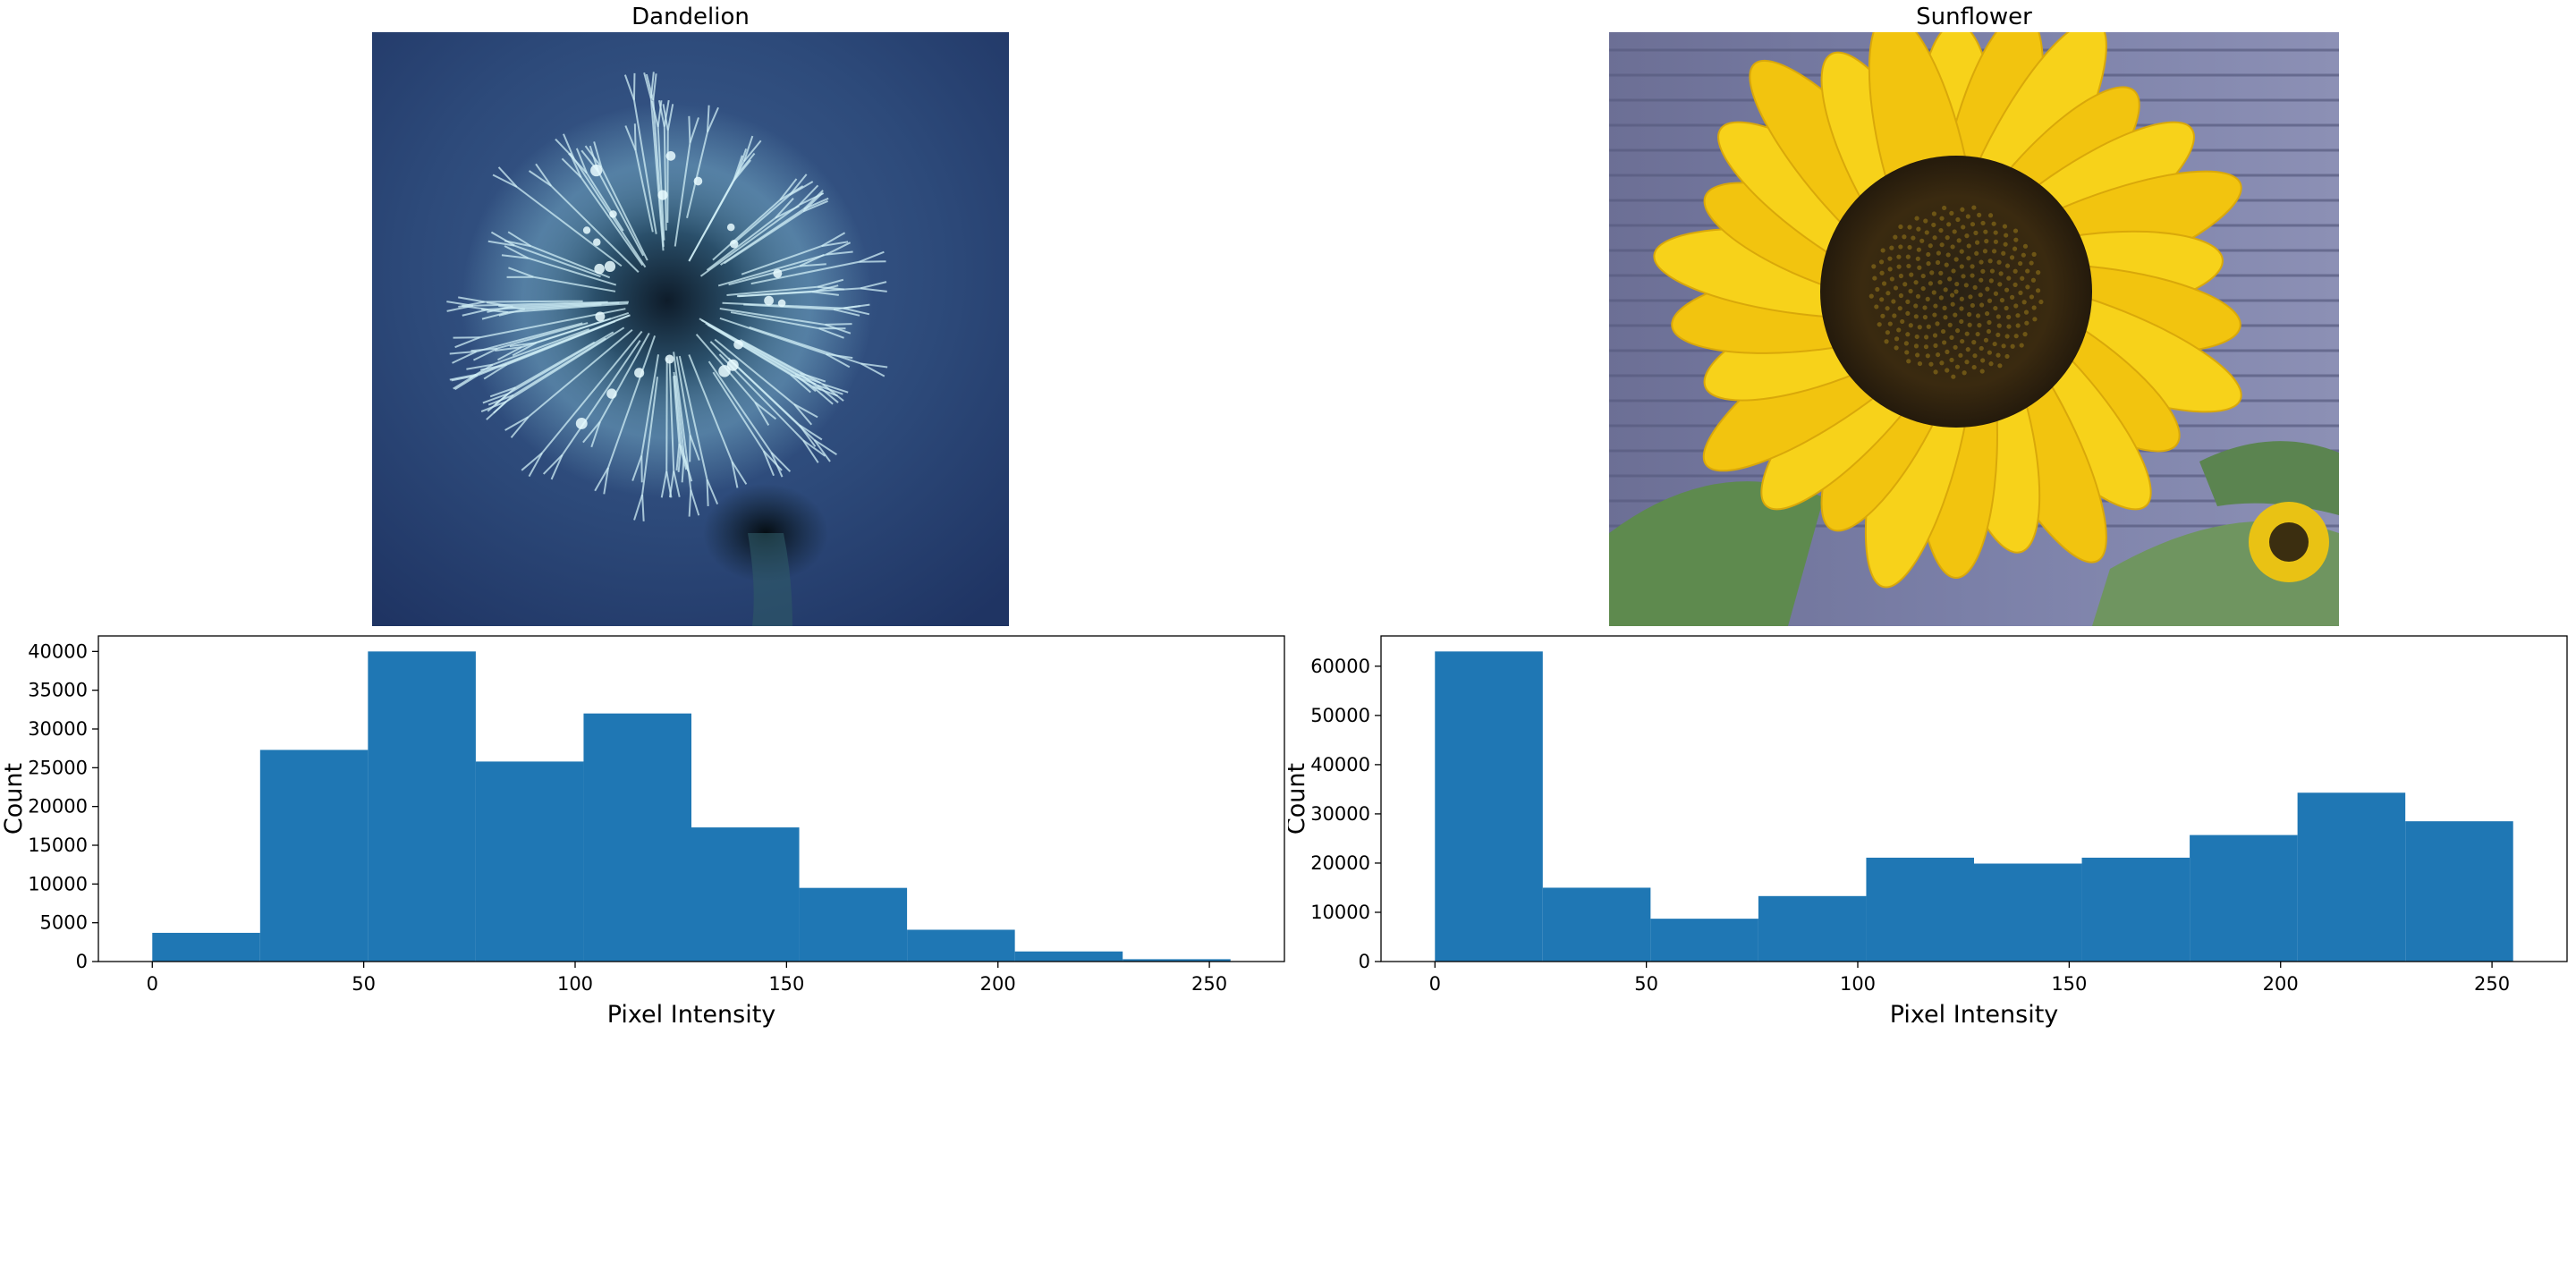 The width and height of the screenshot is (2576, 1288). I want to click on sunflower-image, so click(1974, 329).